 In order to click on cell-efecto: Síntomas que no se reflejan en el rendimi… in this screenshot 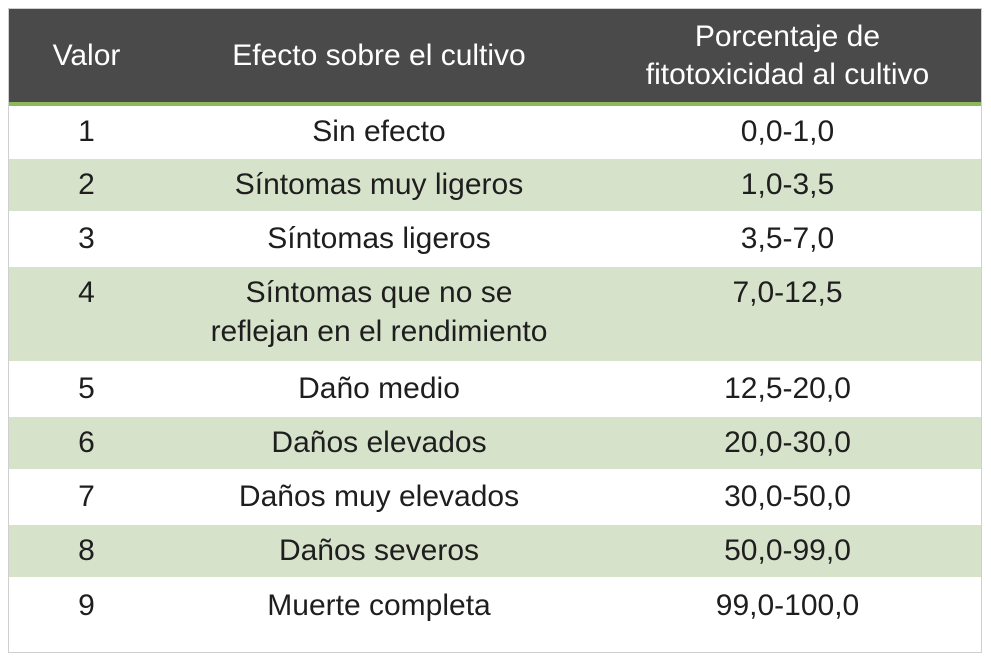, I will do `click(379, 313)`.